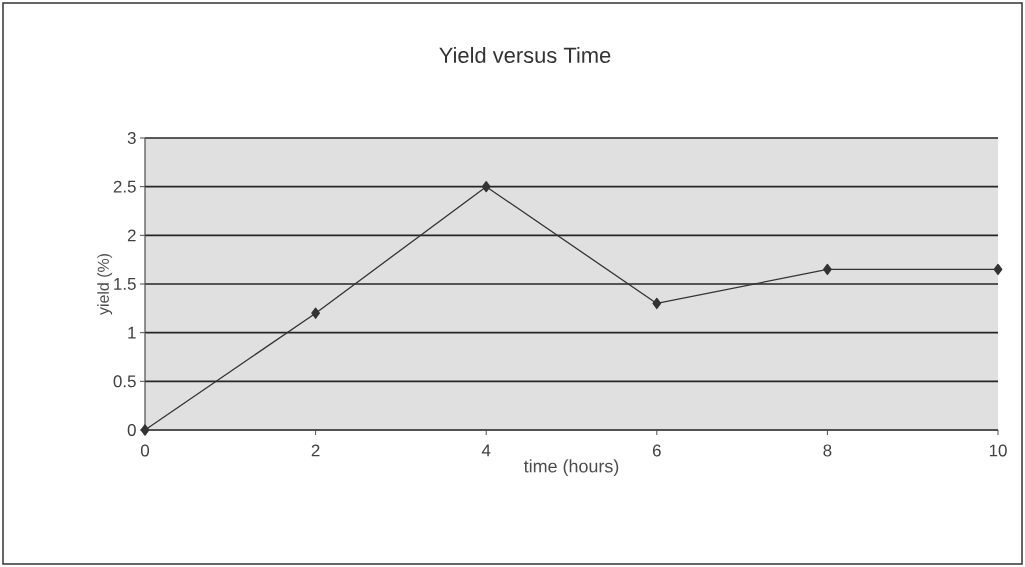 This screenshot has height=567, width=1025. What do you see at coordinates (998, 450) in the screenshot?
I see `x-tick-label: 10` at bounding box center [998, 450].